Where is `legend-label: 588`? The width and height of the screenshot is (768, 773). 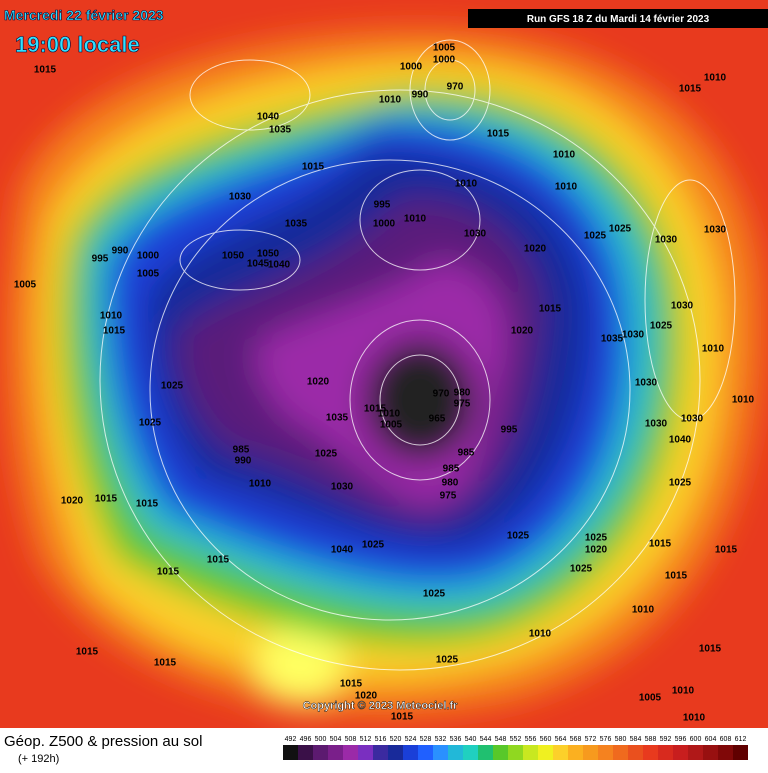 legend-label: 588 is located at coordinates (651, 739).